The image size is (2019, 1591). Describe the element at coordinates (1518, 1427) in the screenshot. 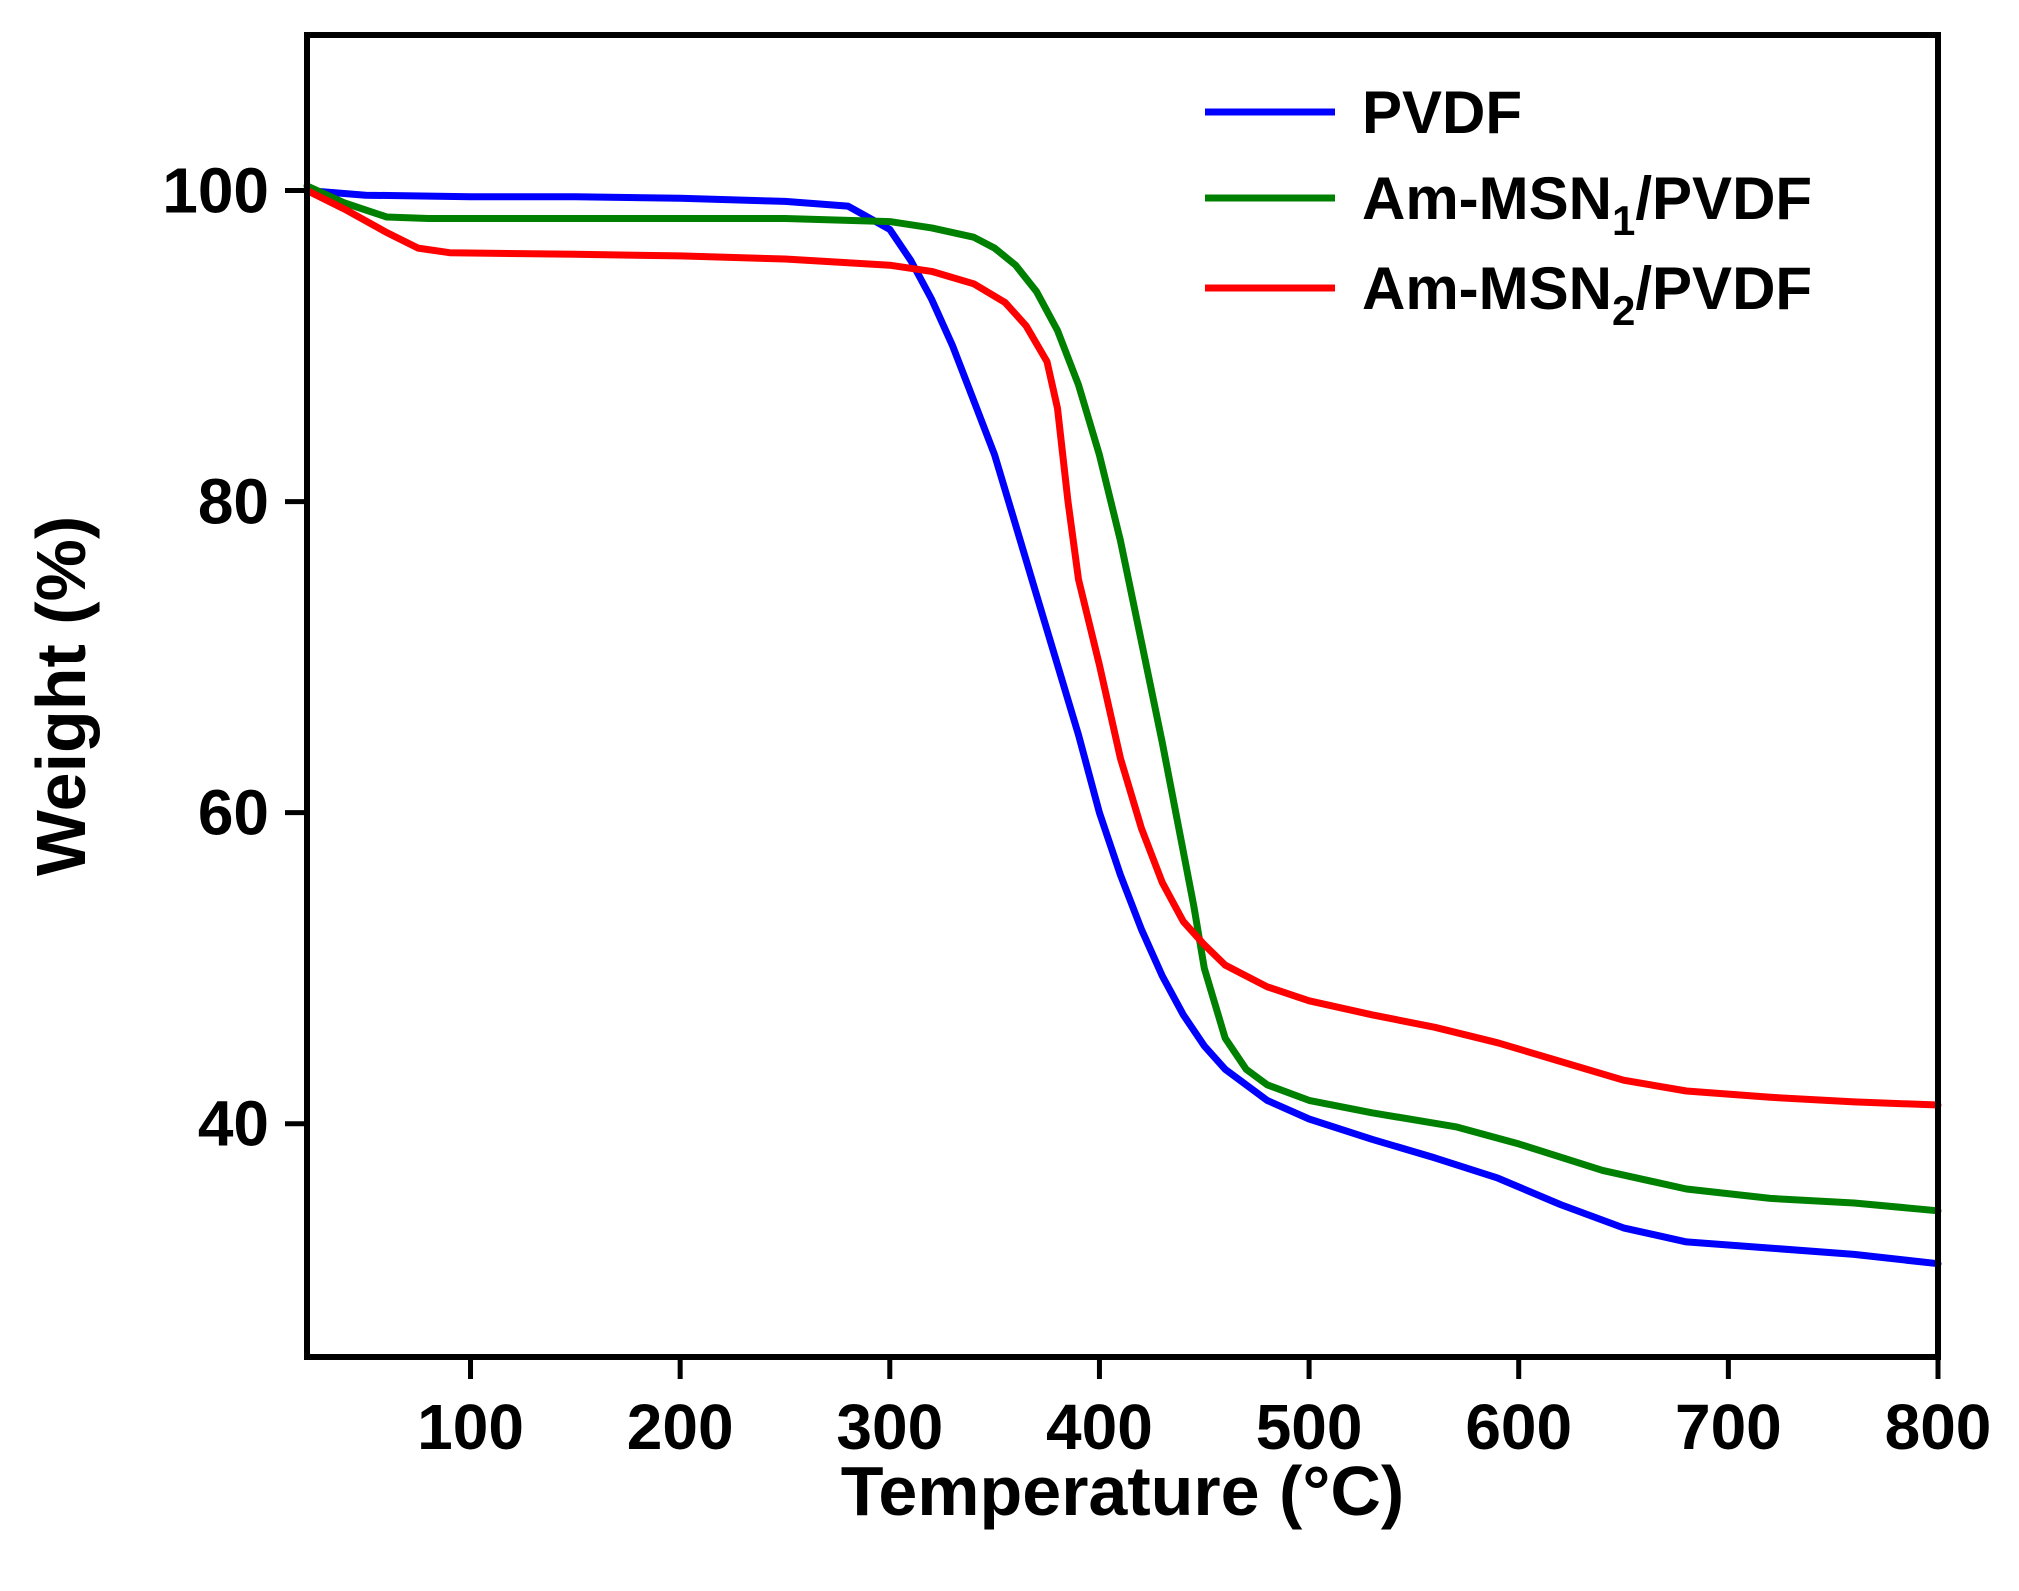

I see `x-tick-label: 600` at that location.